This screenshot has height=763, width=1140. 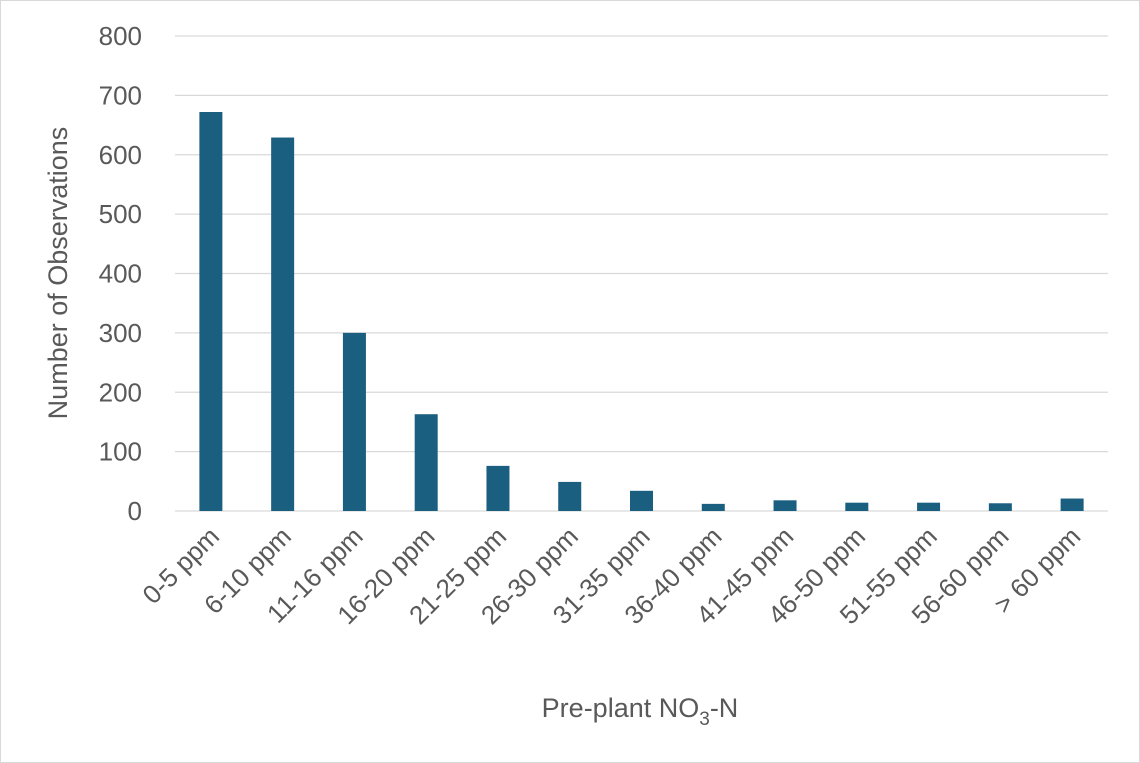 I want to click on y-axis-ticks: 0 100 200 300 400 500 600 700 800, so click(x=120, y=273).